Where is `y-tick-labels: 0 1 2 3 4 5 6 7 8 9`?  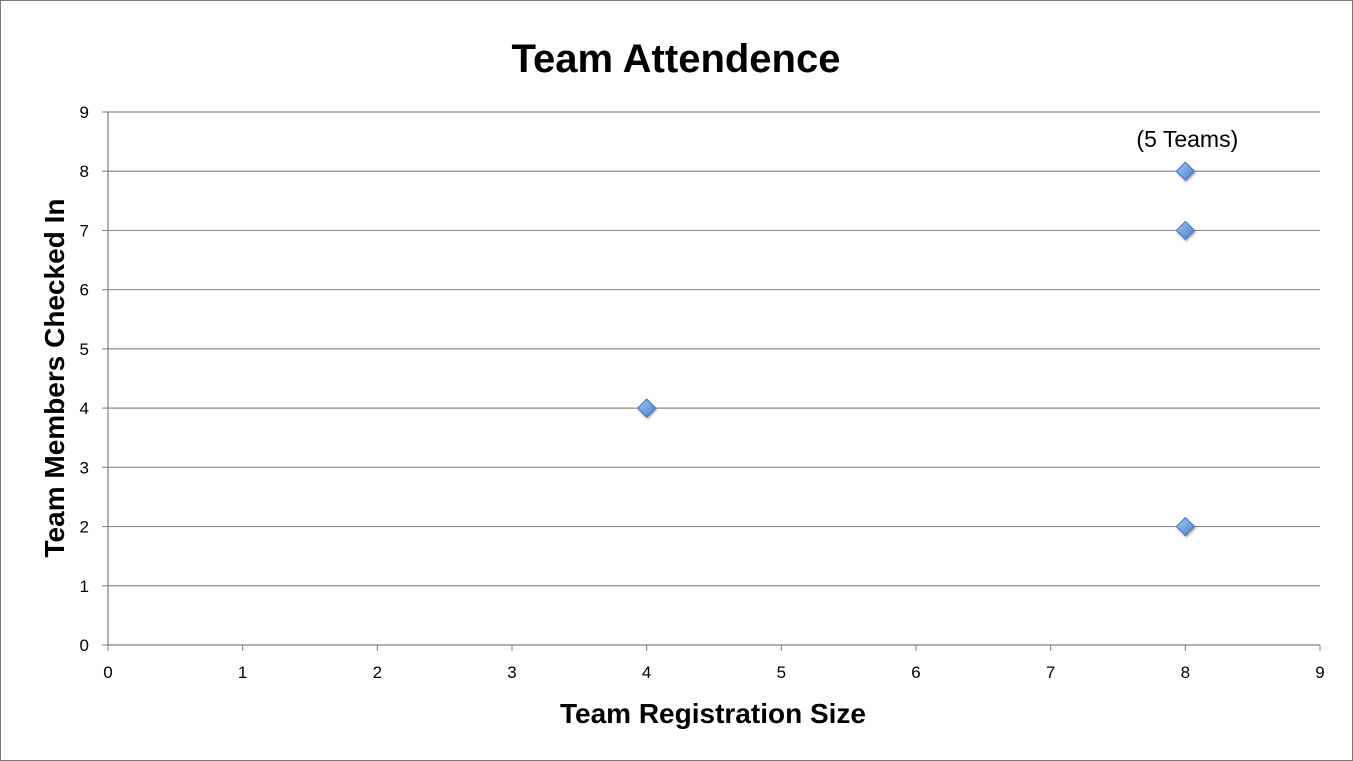
y-tick-labels: 0 1 2 3 4 5 6 7 8 9 is located at coordinates (84, 379).